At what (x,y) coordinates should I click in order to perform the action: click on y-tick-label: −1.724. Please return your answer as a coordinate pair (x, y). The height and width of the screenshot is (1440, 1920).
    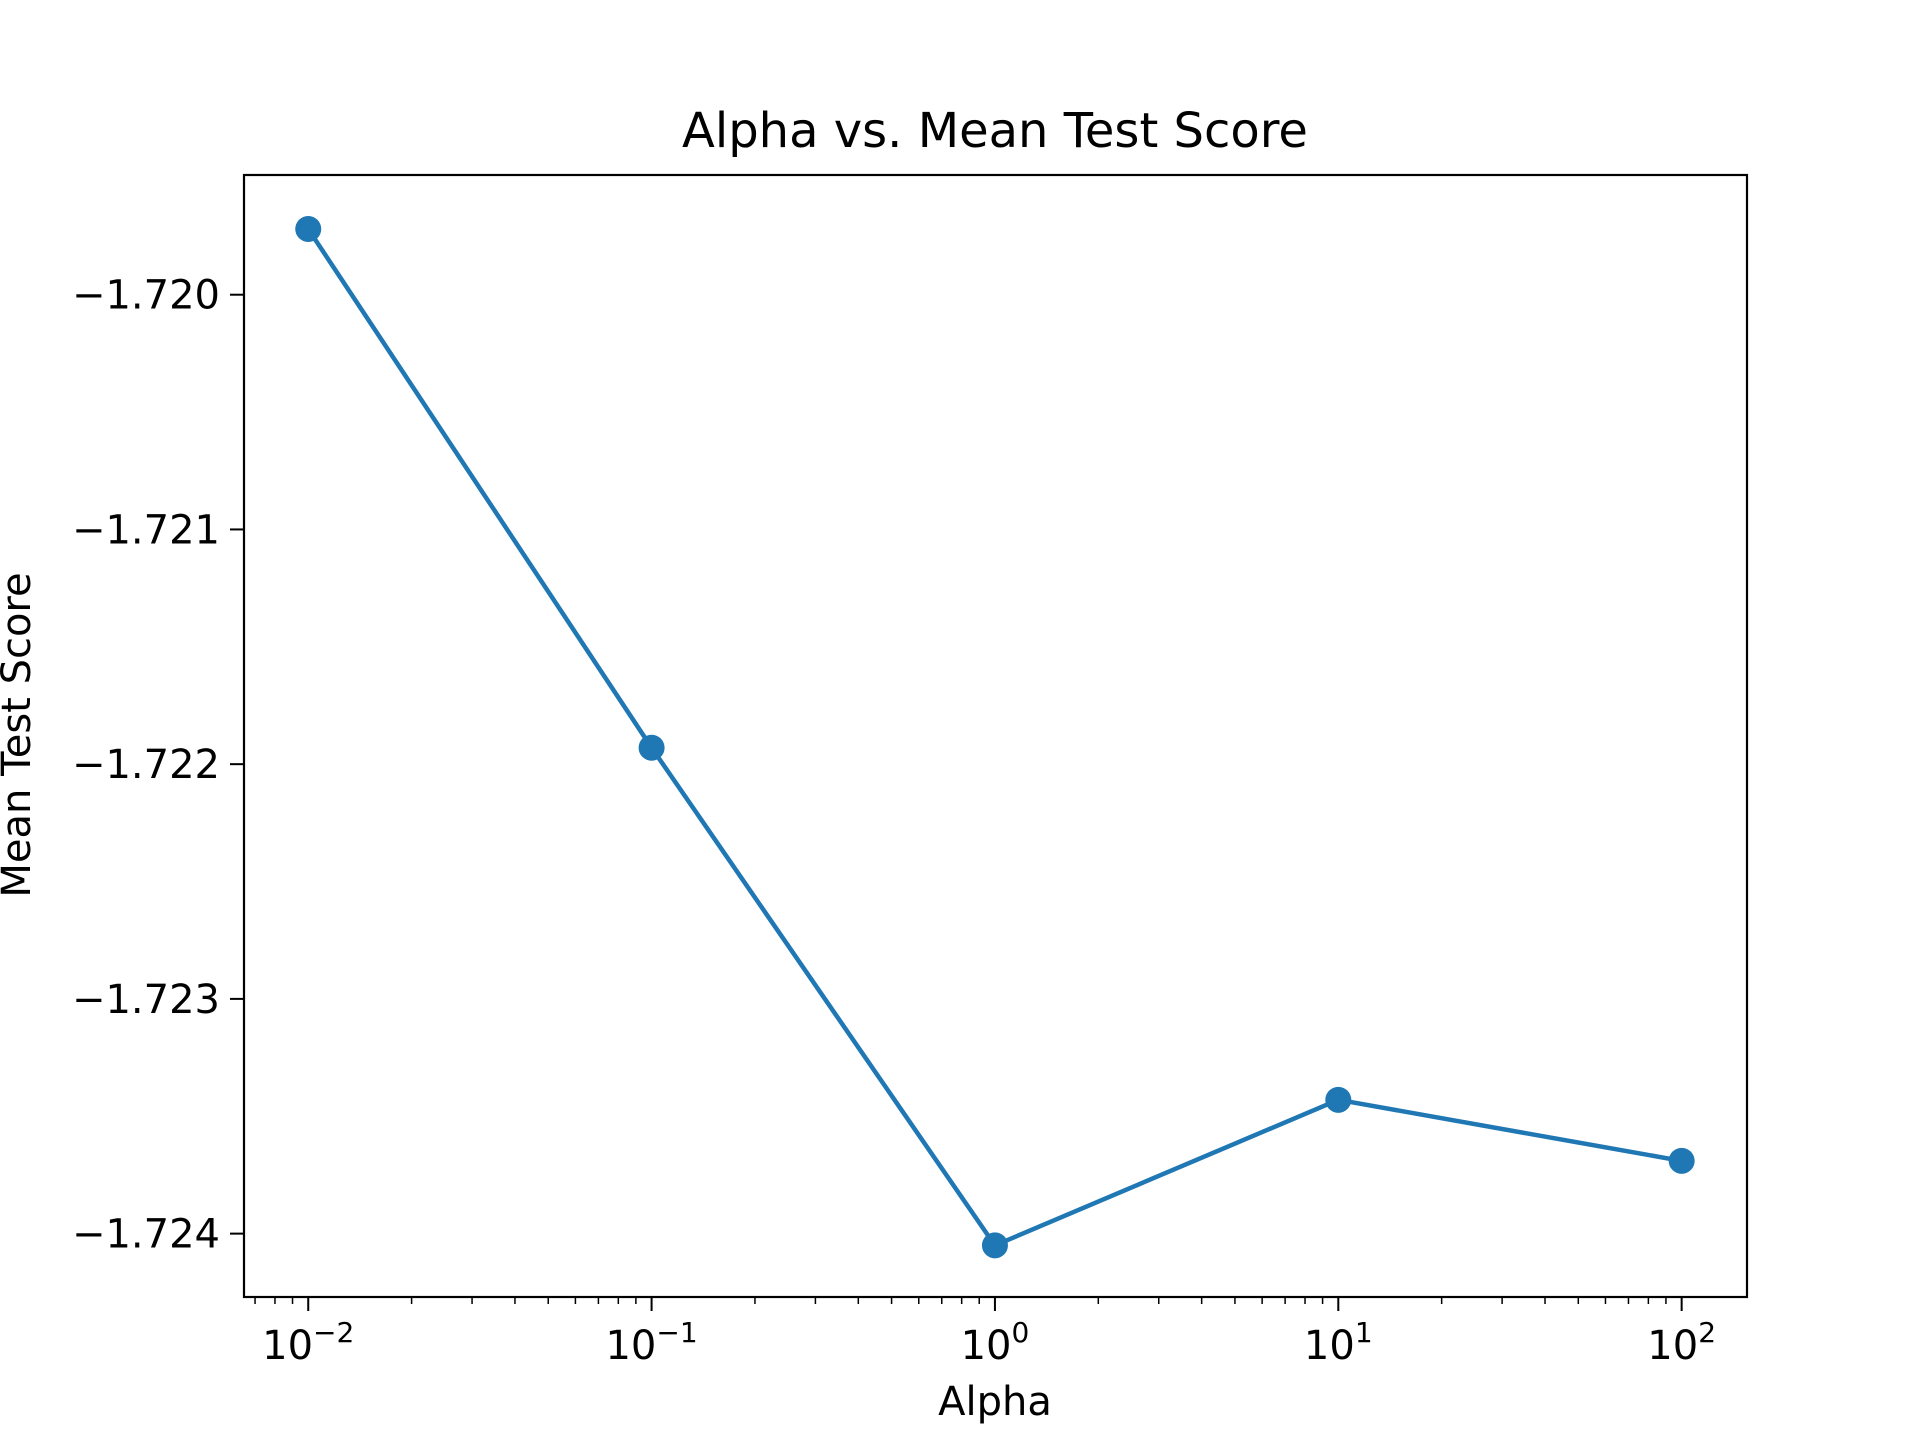
    Looking at the image, I should click on (146, 1235).